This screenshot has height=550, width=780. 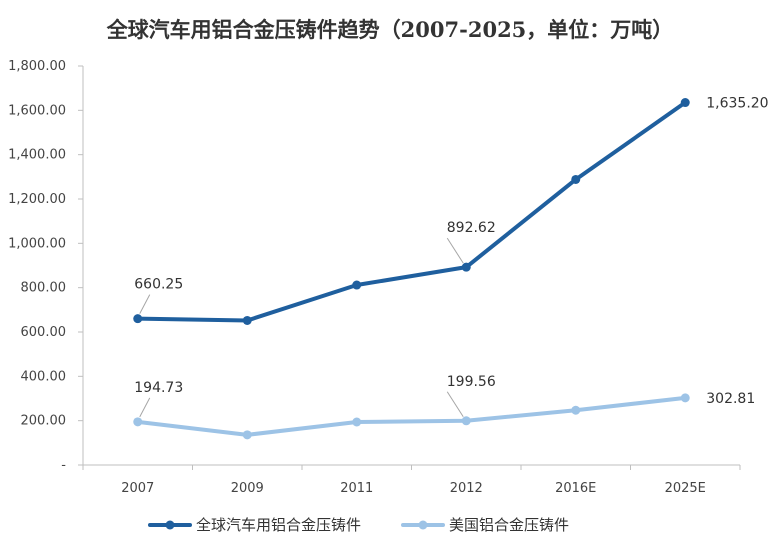 What do you see at coordinates (356, 488) in the screenshot?
I see `x-tick-label: 2011` at bounding box center [356, 488].